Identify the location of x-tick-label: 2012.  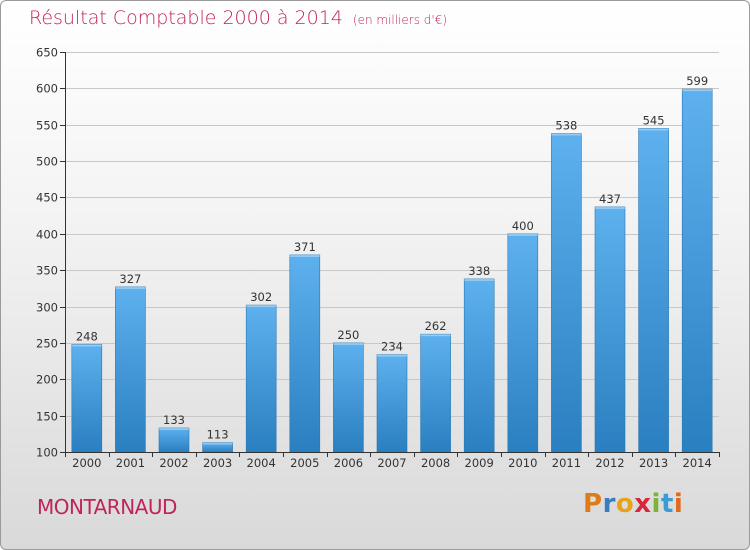
(609, 463).